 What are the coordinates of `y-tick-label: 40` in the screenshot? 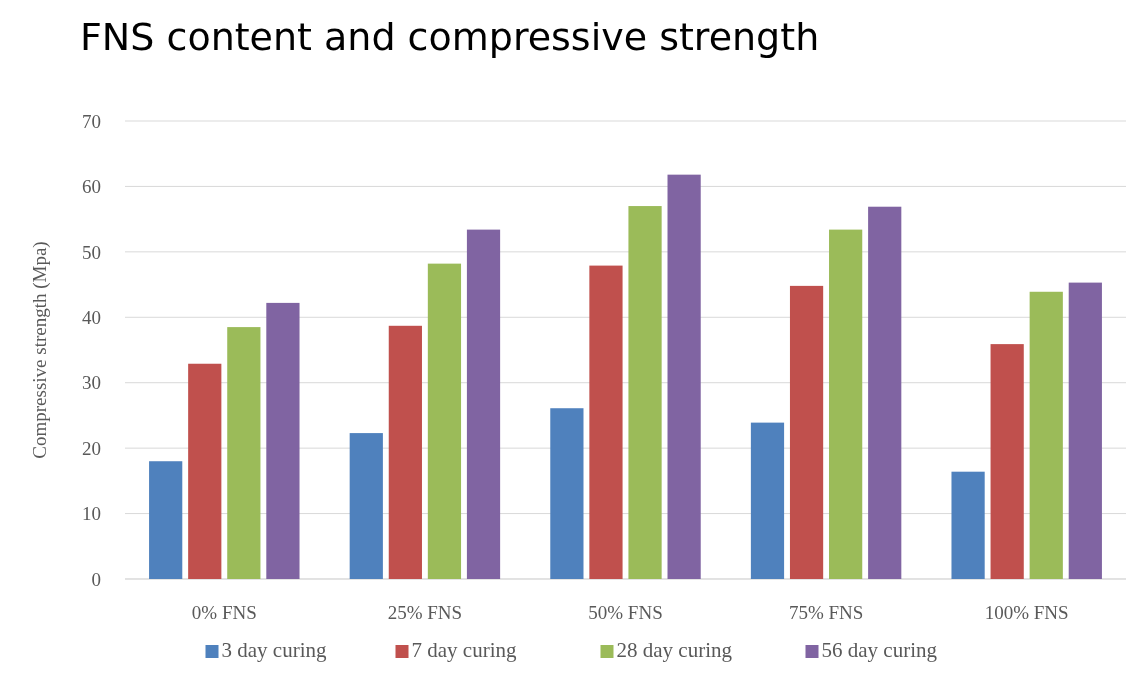 It's located at (91, 317).